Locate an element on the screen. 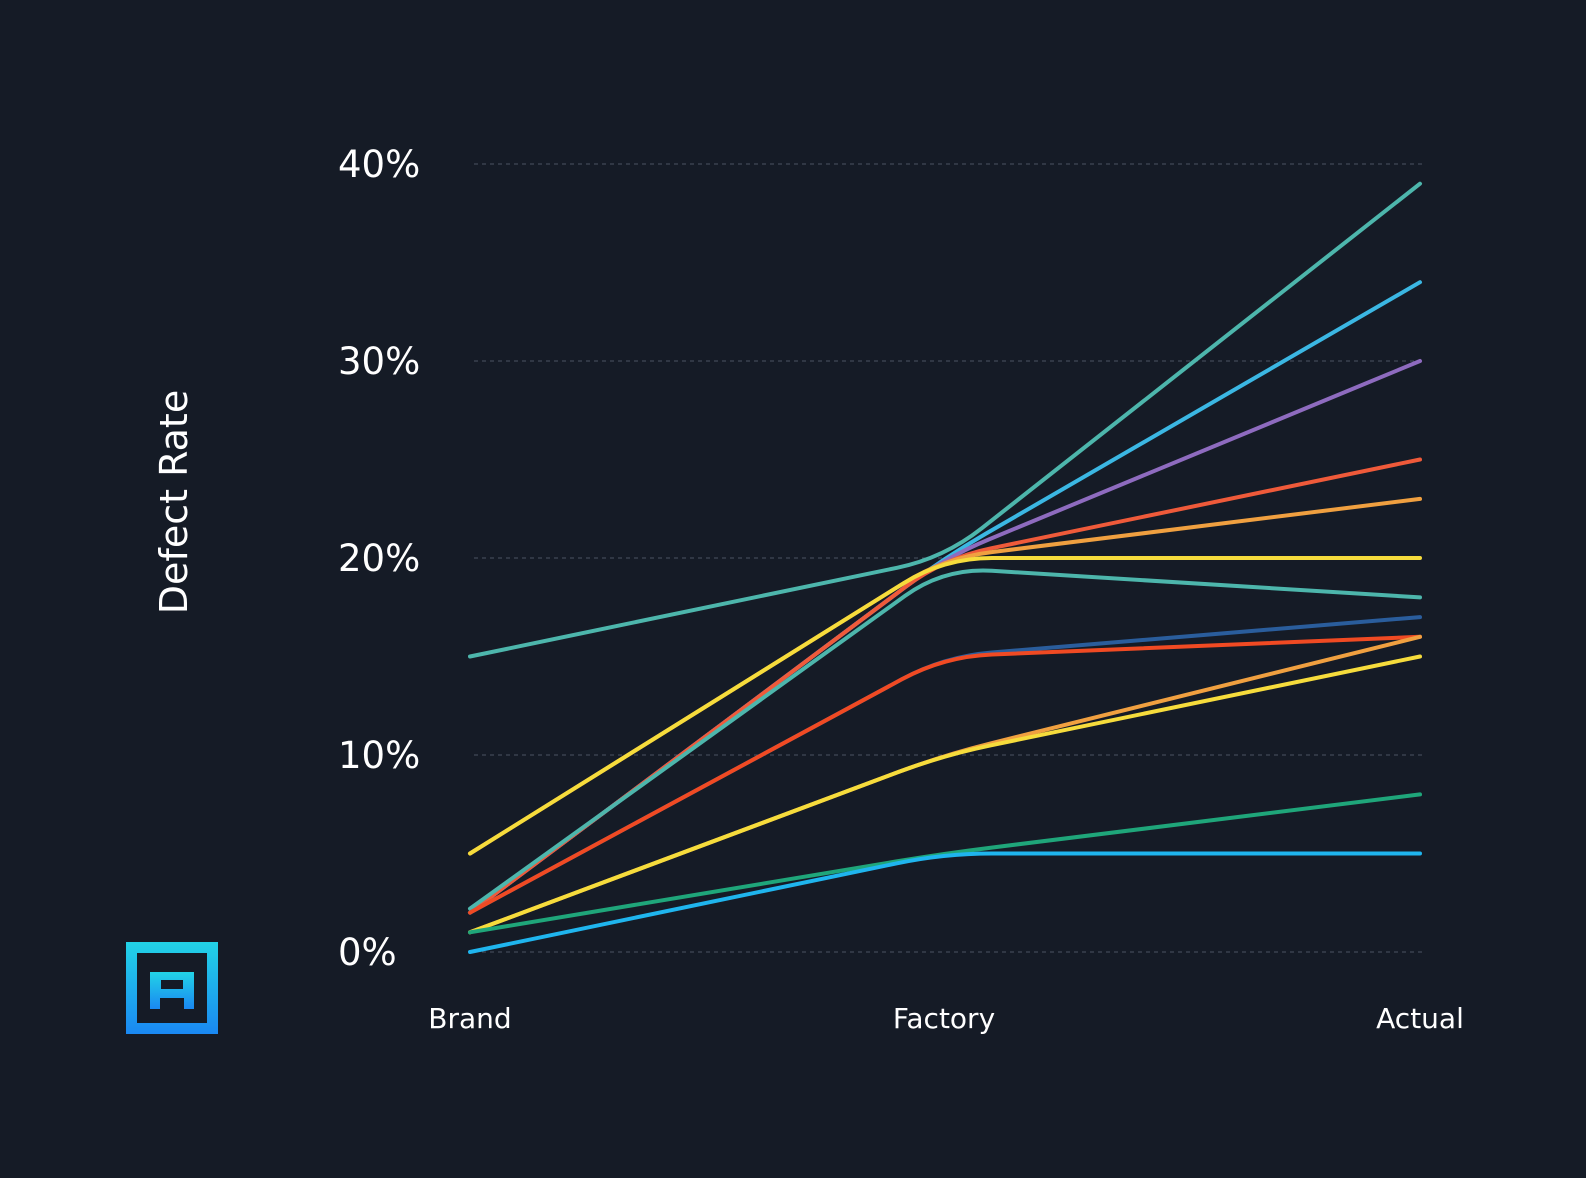  x-category-labels: Brand Factory Actual is located at coordinates (946, 1018).